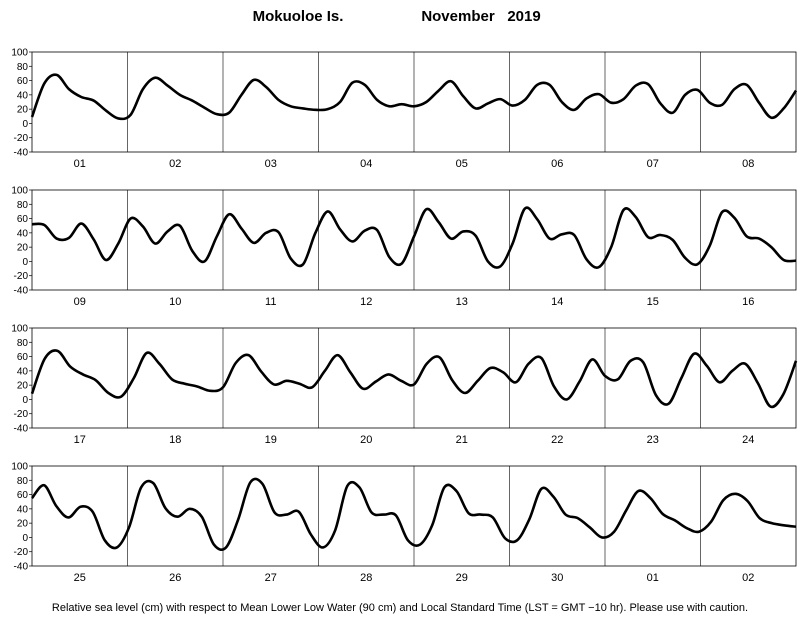 The width and height of the screenshot is (800, 618). Describe the element at coordinates (462, 578) in the screenshot. I see `day-label: 29` at that location.